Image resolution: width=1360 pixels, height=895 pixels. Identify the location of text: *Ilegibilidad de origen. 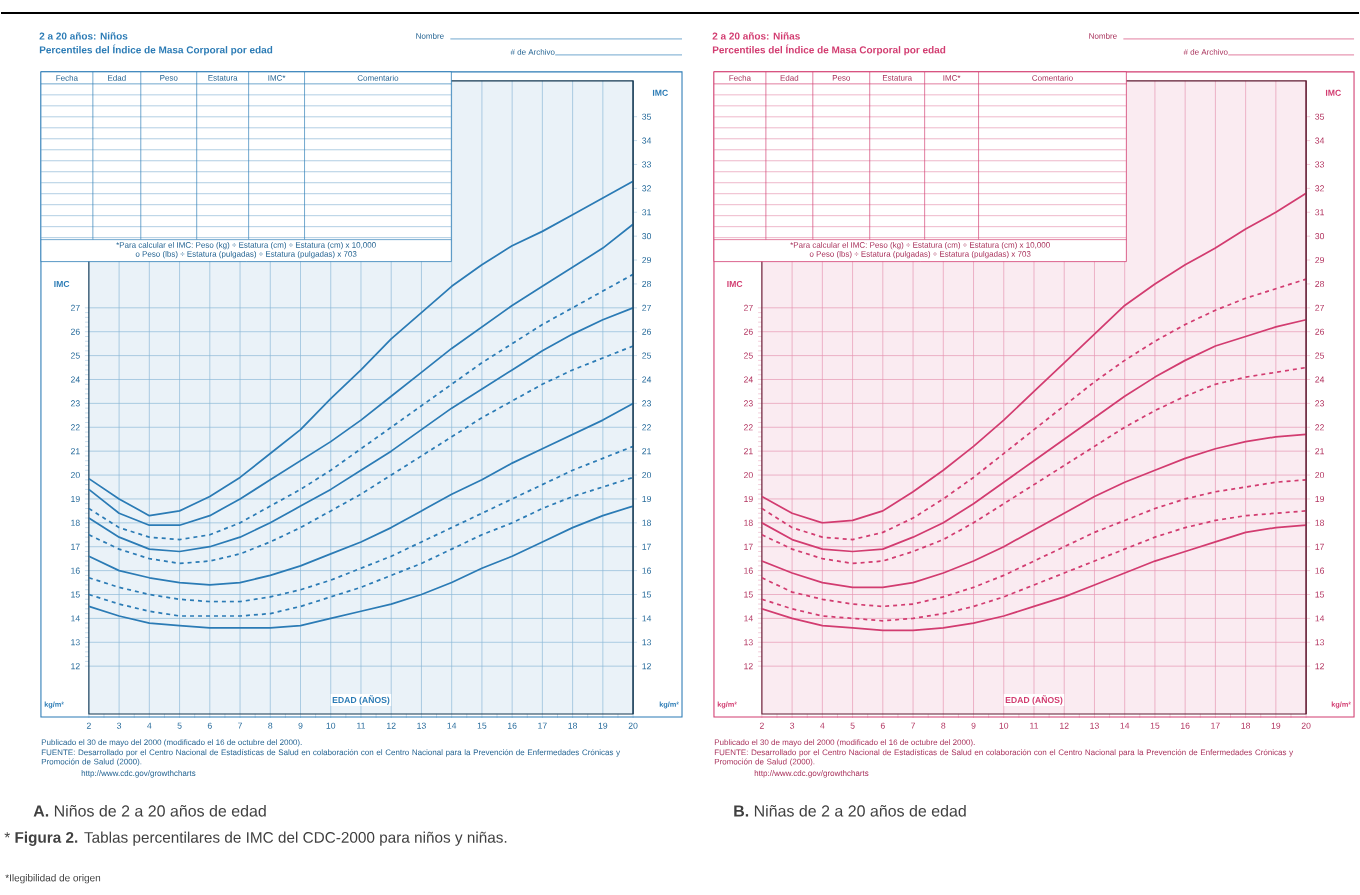
(53, 879).